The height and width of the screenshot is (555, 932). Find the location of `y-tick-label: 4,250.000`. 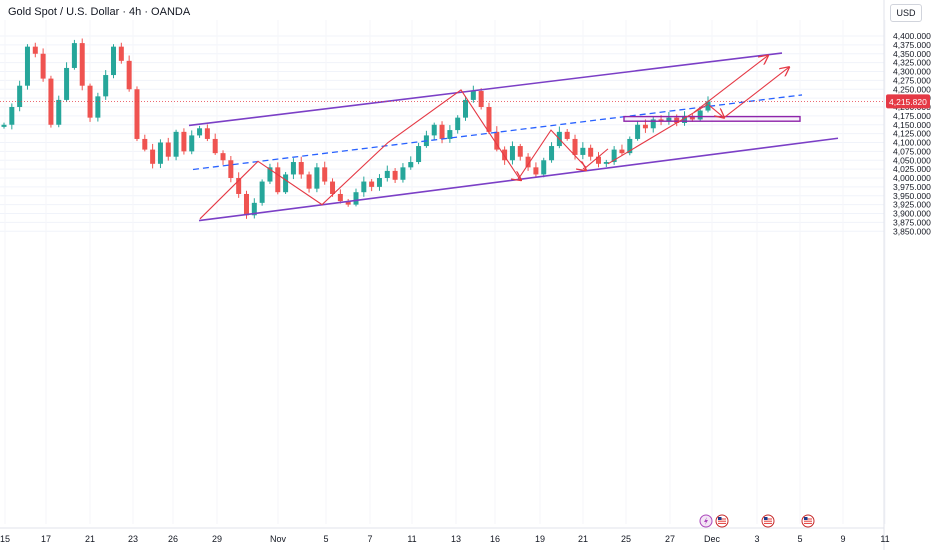

y-tick-label: 4,250.000 is located at coordinates (912, 89).